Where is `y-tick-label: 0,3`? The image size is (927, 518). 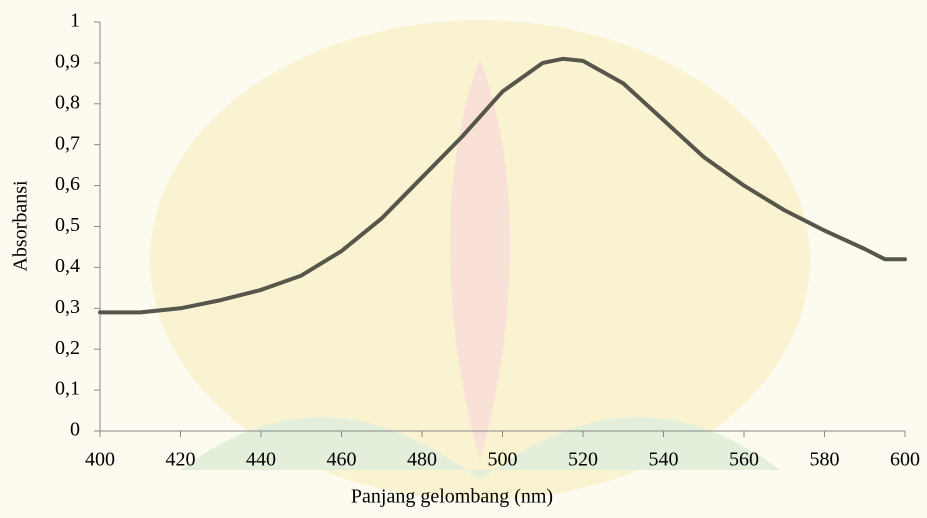
y-tick-label: 0,3 is located at coordinates (67, 307).